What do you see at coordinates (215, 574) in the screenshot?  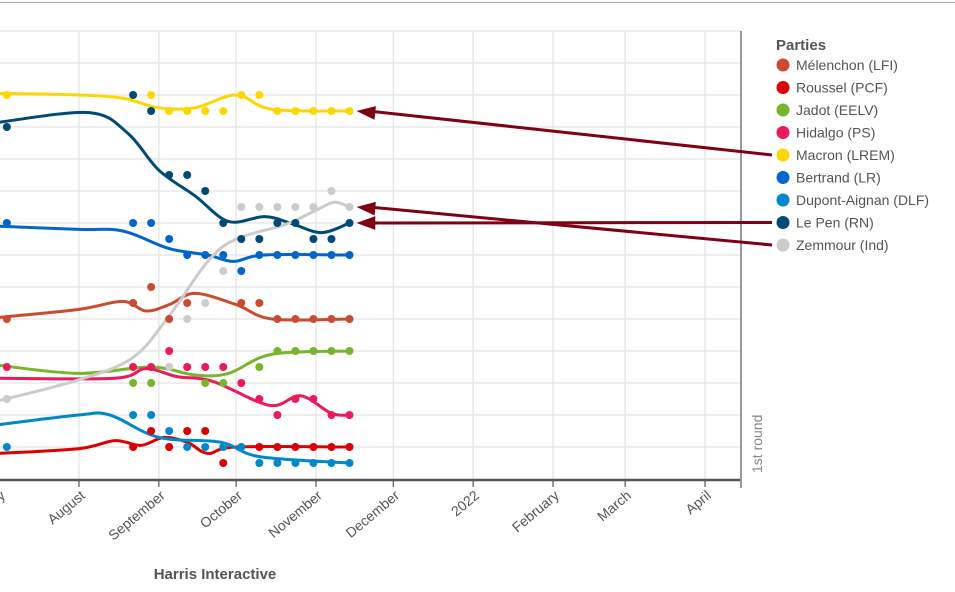 I see `x-axis-title: Harris Interactive` at bounding box center [215, 574].